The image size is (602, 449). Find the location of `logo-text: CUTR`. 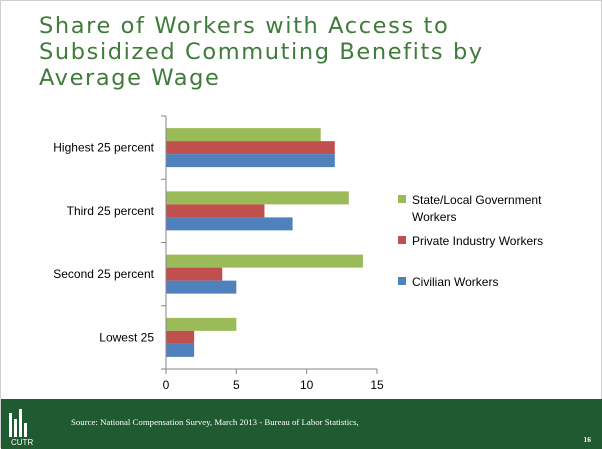

logo-text: CUTR is located at coordinates (22, 442).